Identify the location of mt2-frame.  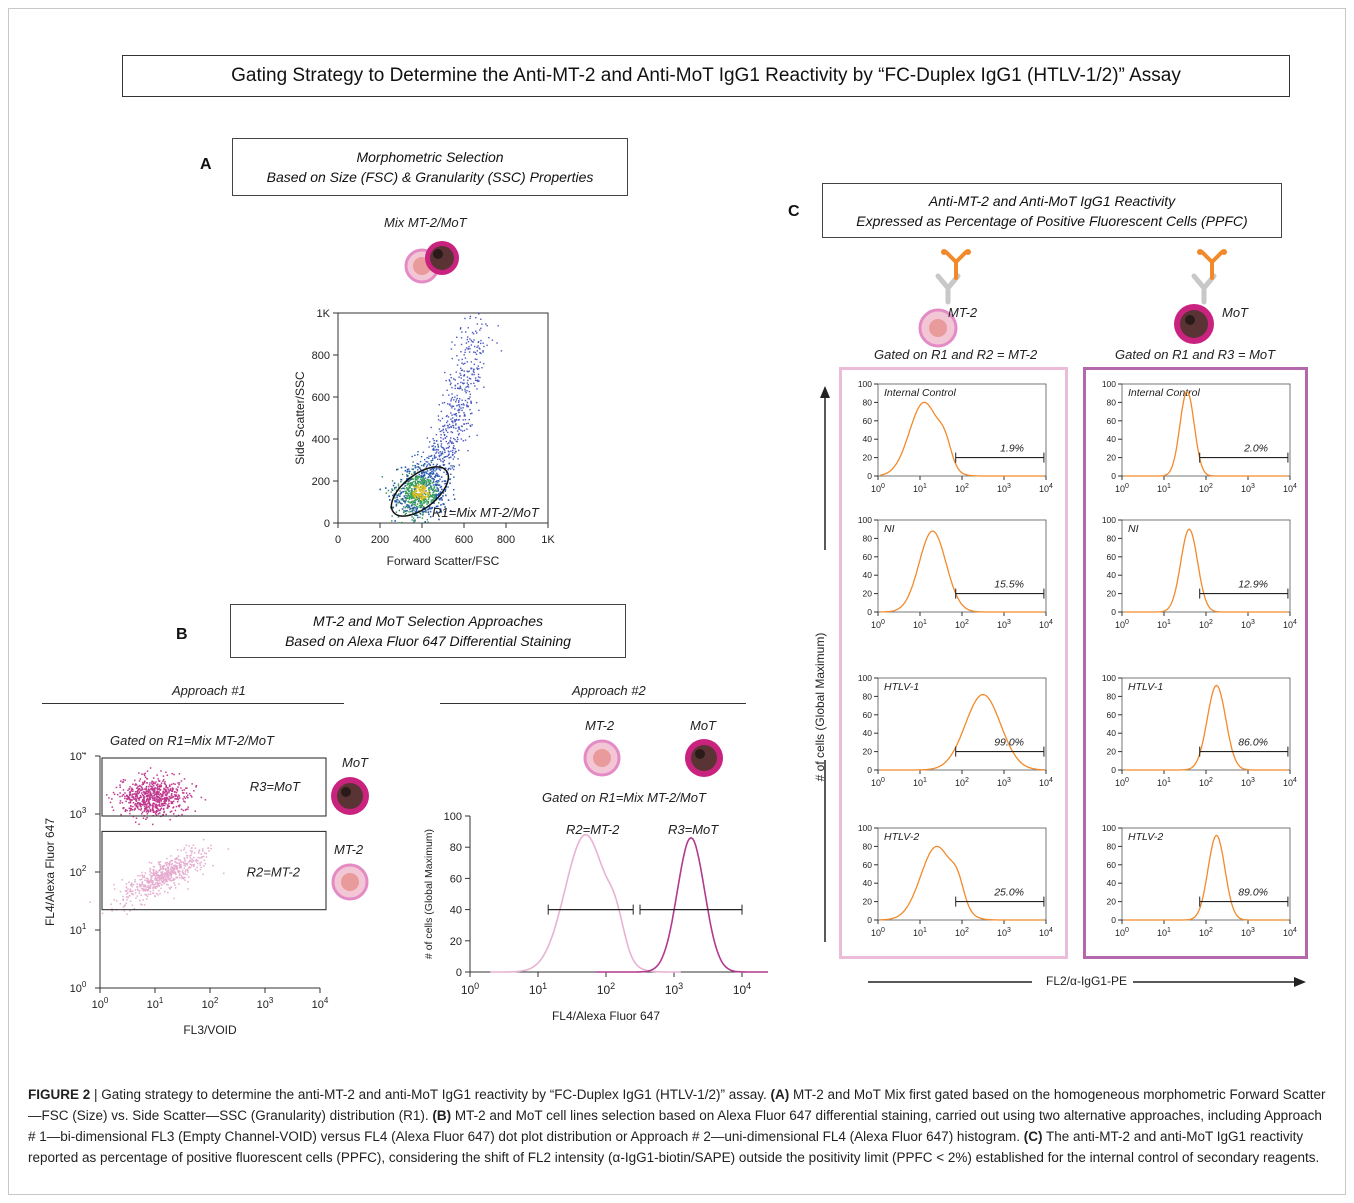
(953, 663).